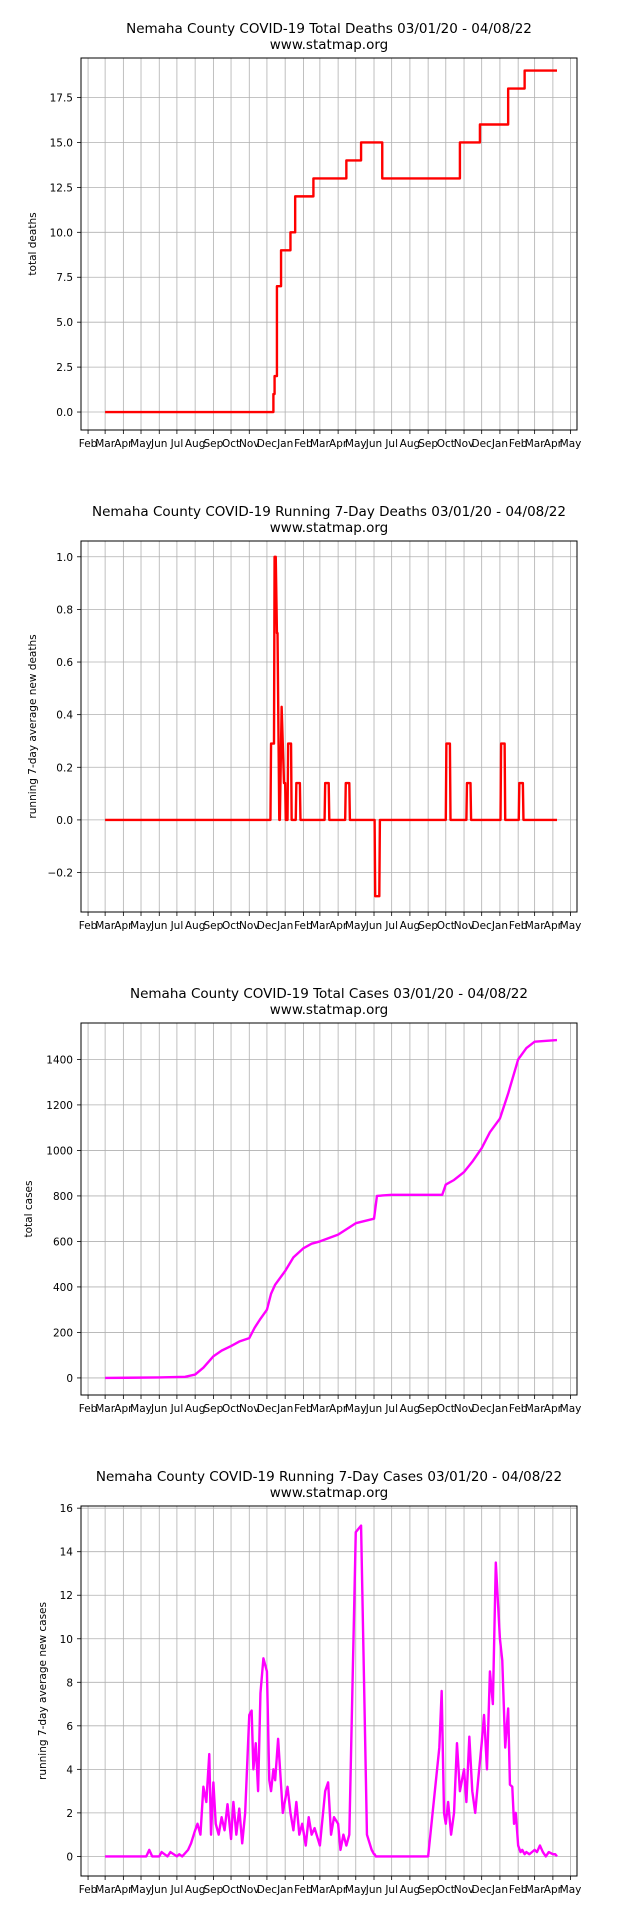 This screenshot has width=640, height=1920. What do you see at coordinates (64, 323) in the screenshot?
I see `y-tick-label: 5.0` at bounding box center [64, 323].